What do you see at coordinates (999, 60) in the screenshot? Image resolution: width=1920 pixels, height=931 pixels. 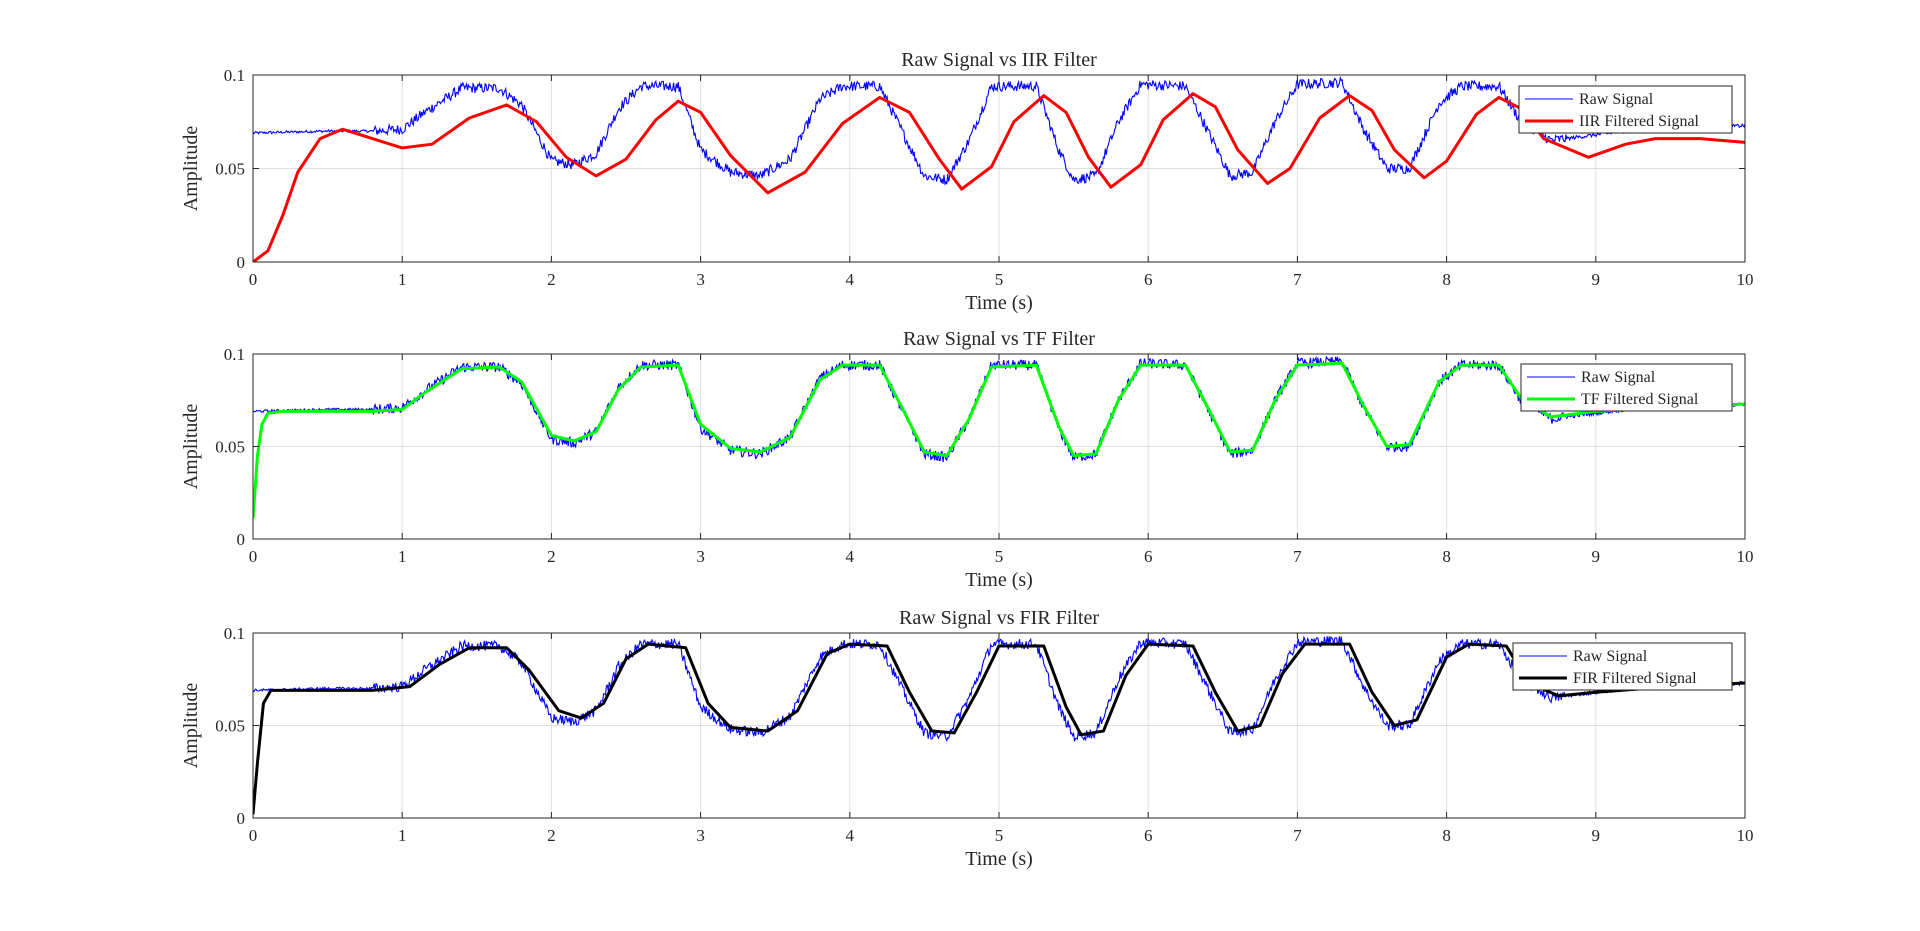 I see `chart-title: Raw Signal vs IIR Filter` at bounding box center [999, 60].